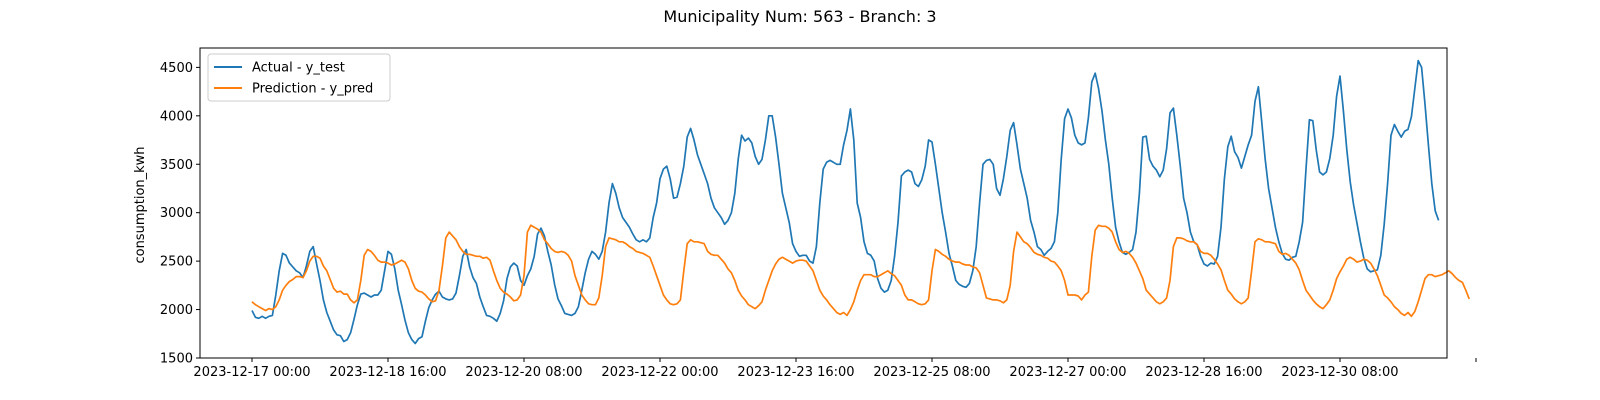 The height and width of the screenshot is (400, 1600). I want to click on legend-label-0: Actual - y_test, so click(298, 68).